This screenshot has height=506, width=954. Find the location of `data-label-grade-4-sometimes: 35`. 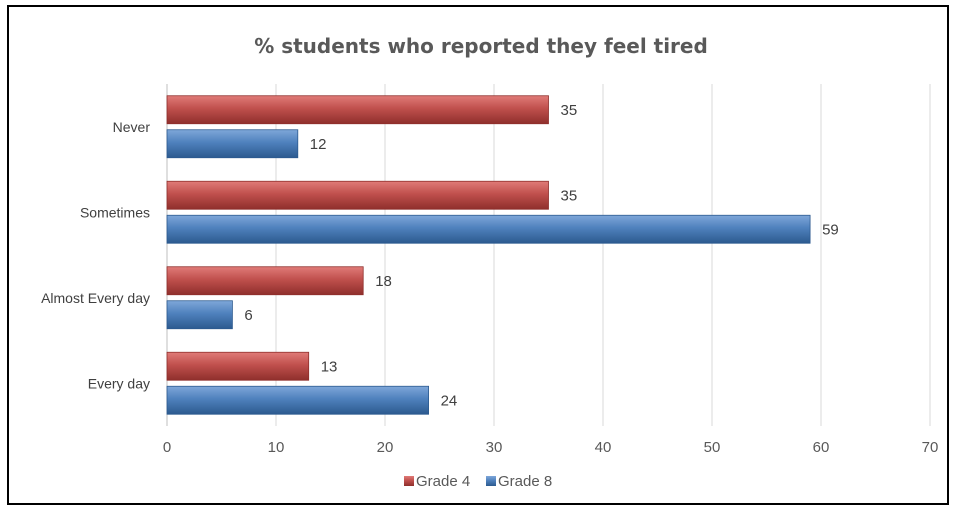

data-label-grade-4-sometimes: 35 is located at coordinates (569, 195).